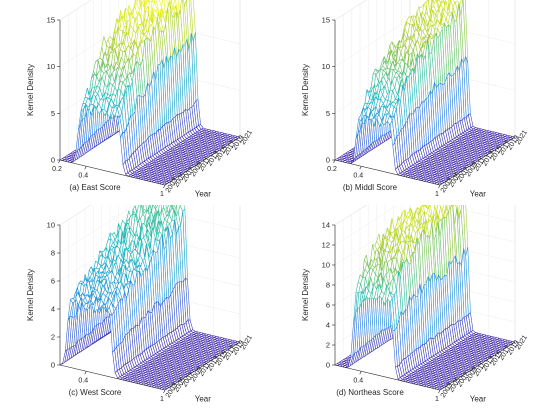  Describe the element at coordinates (53, 337) in the screenshot. I see `z-tick-label: 2` at that location.